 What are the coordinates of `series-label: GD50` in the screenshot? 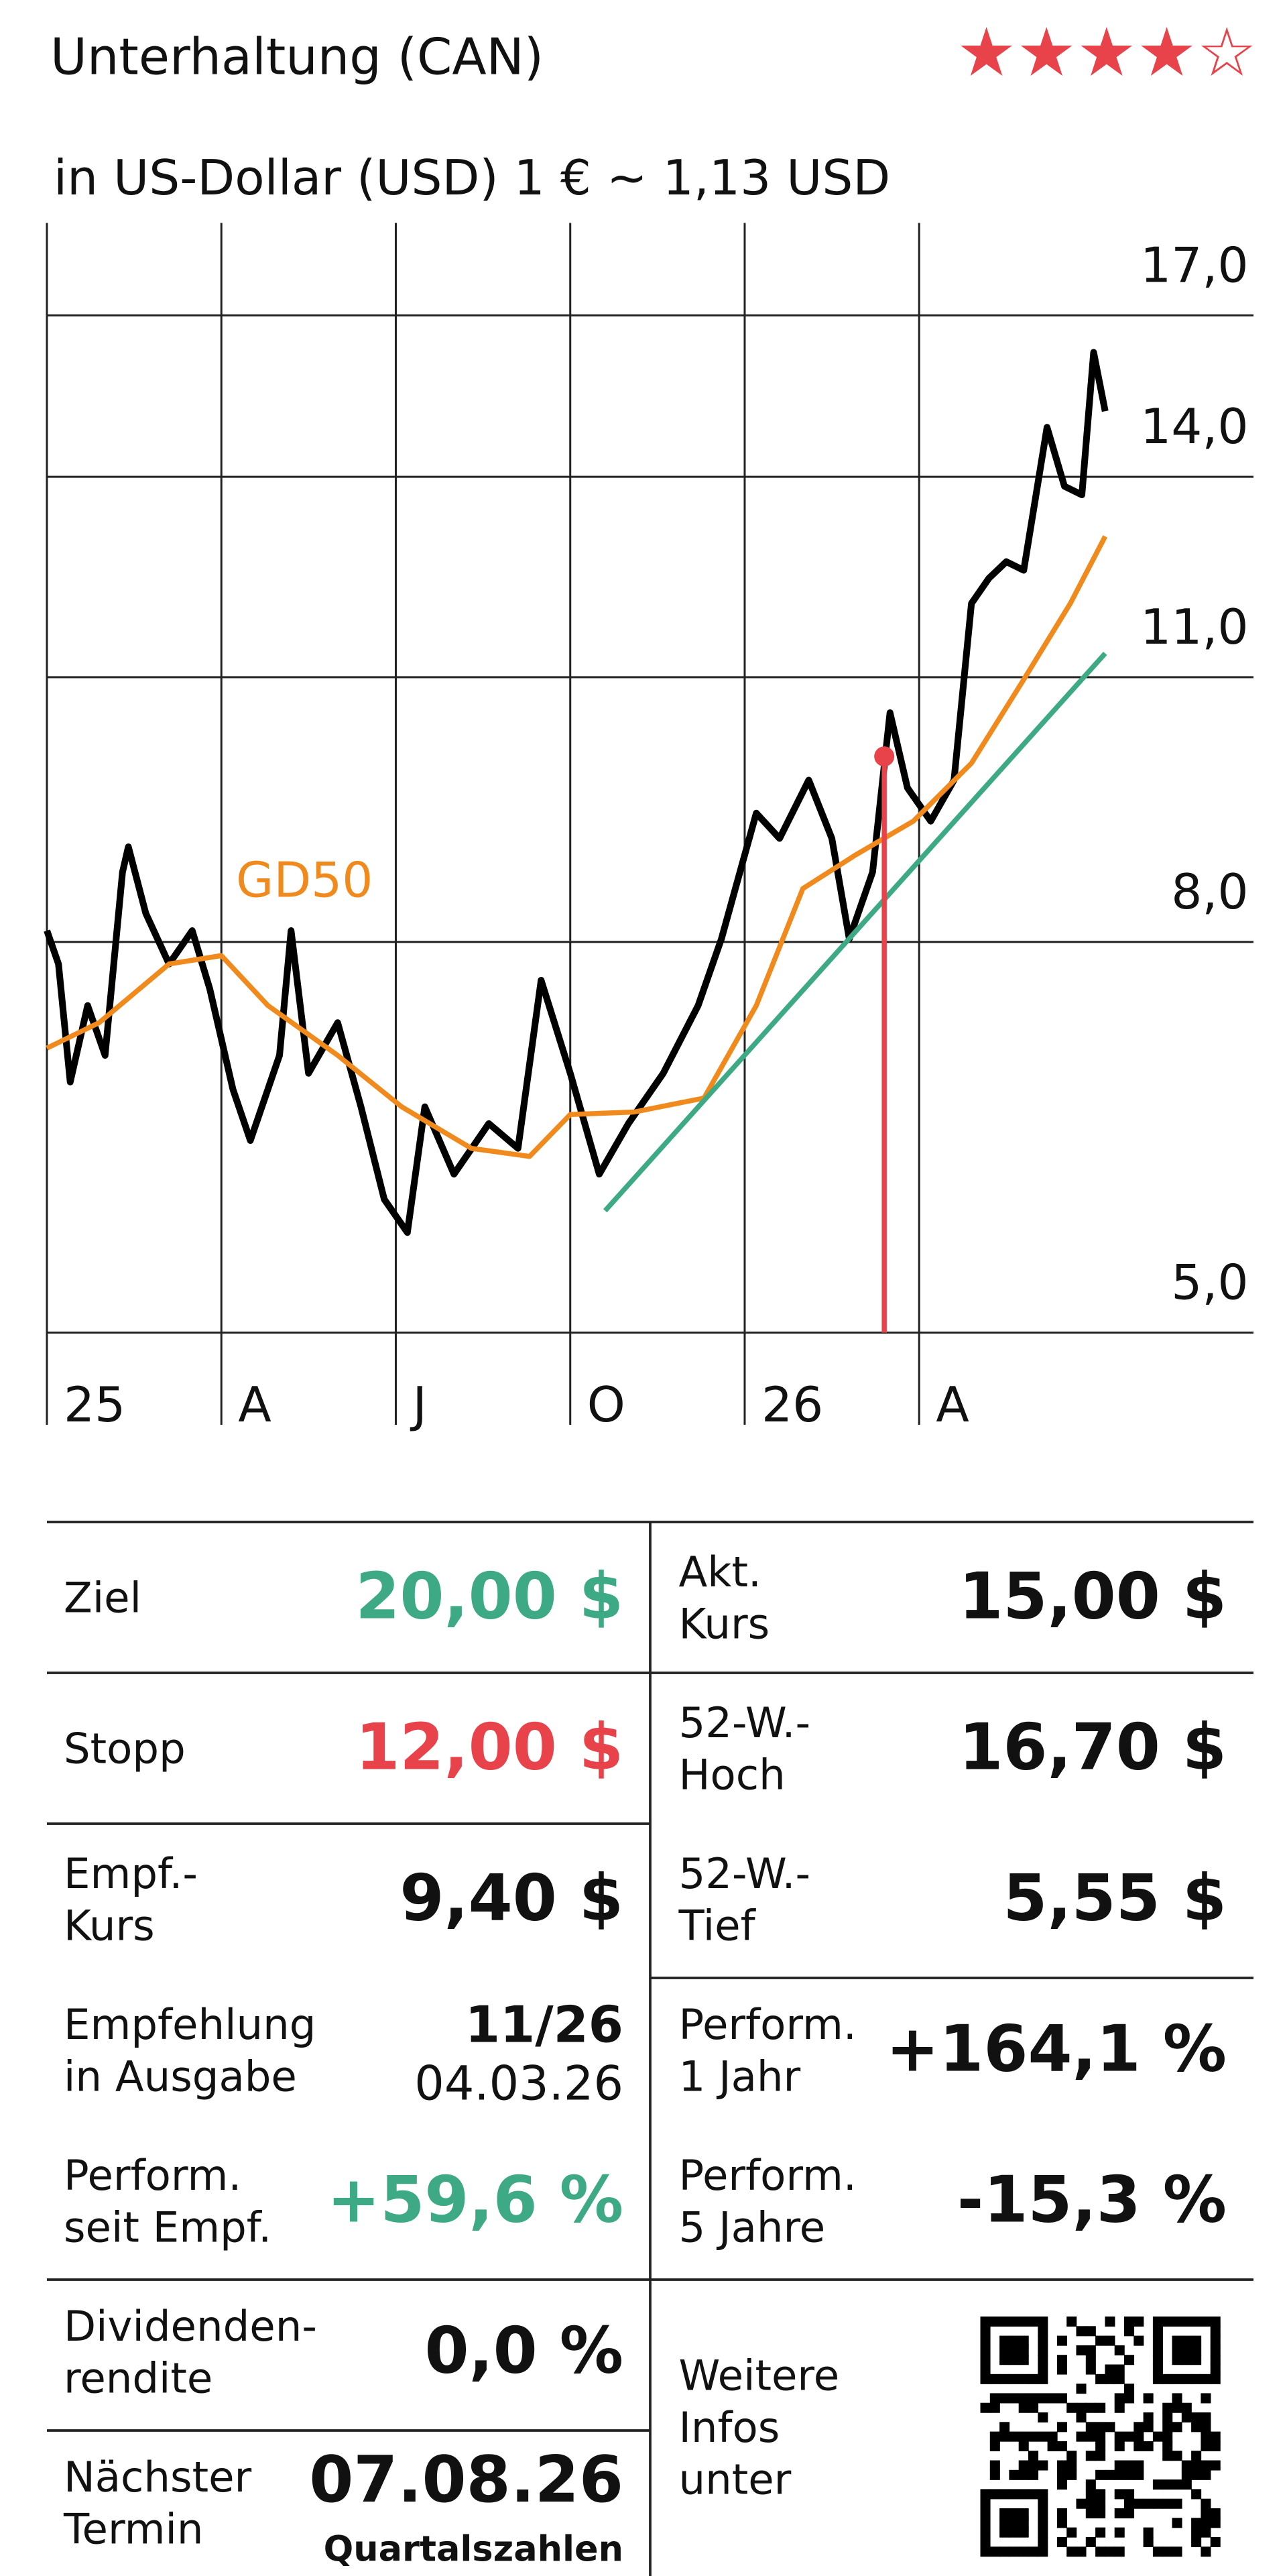 It's located at (304, 881).